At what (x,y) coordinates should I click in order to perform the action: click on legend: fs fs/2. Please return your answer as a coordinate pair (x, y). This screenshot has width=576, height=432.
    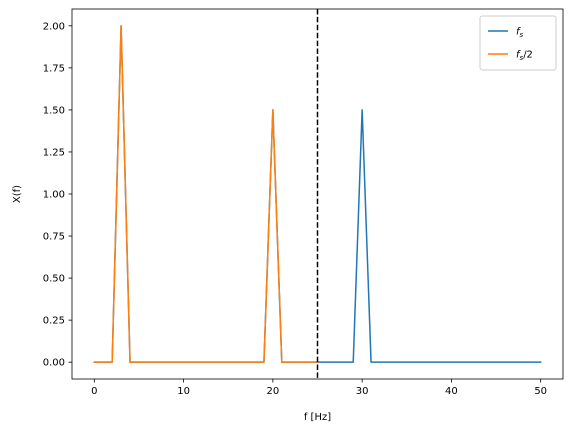
    Looking at the image, I should click on (518, 43).